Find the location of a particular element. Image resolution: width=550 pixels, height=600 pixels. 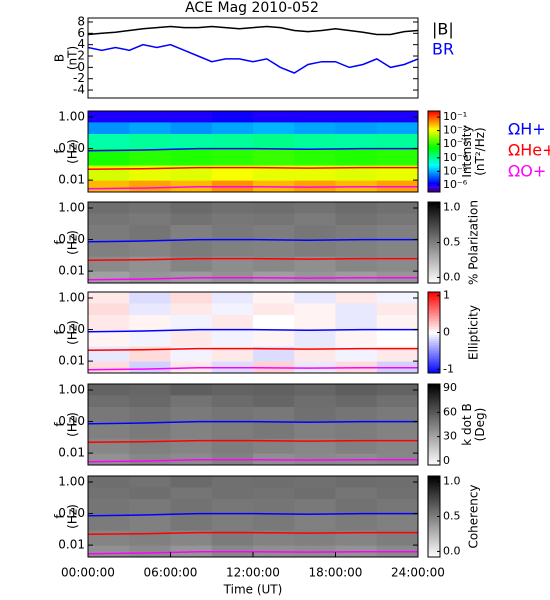

colorbar-tick-label: 10⁻³ is located at coordinates (455, 143).